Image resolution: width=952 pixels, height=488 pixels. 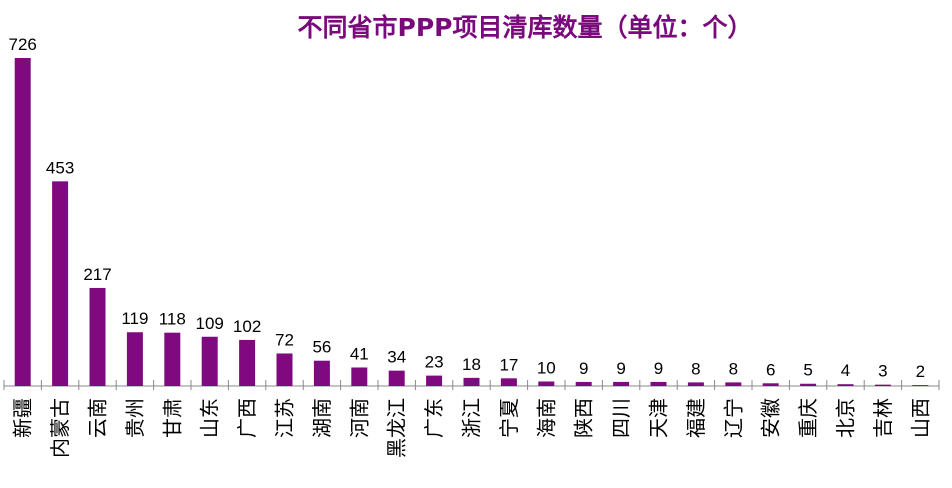 What do you see at coordinates (434, 418) in the screenshot?
I see `x-tick-label: 广东` at bounding box center [434, 418].